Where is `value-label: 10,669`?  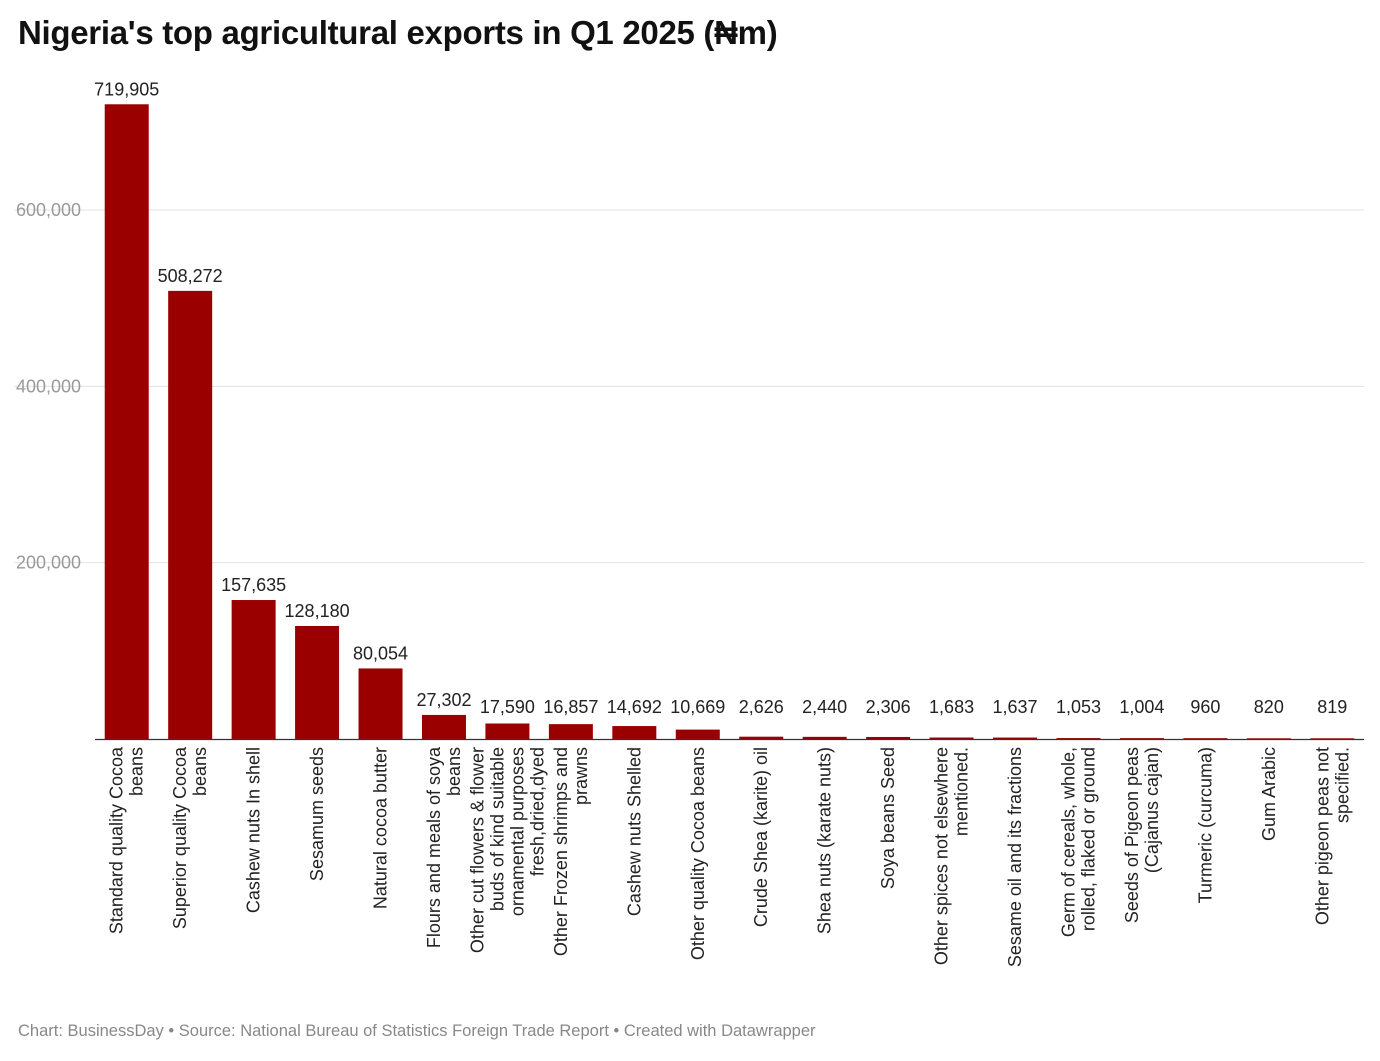
value-label: 10,669 is located at coordinates (697, 707).